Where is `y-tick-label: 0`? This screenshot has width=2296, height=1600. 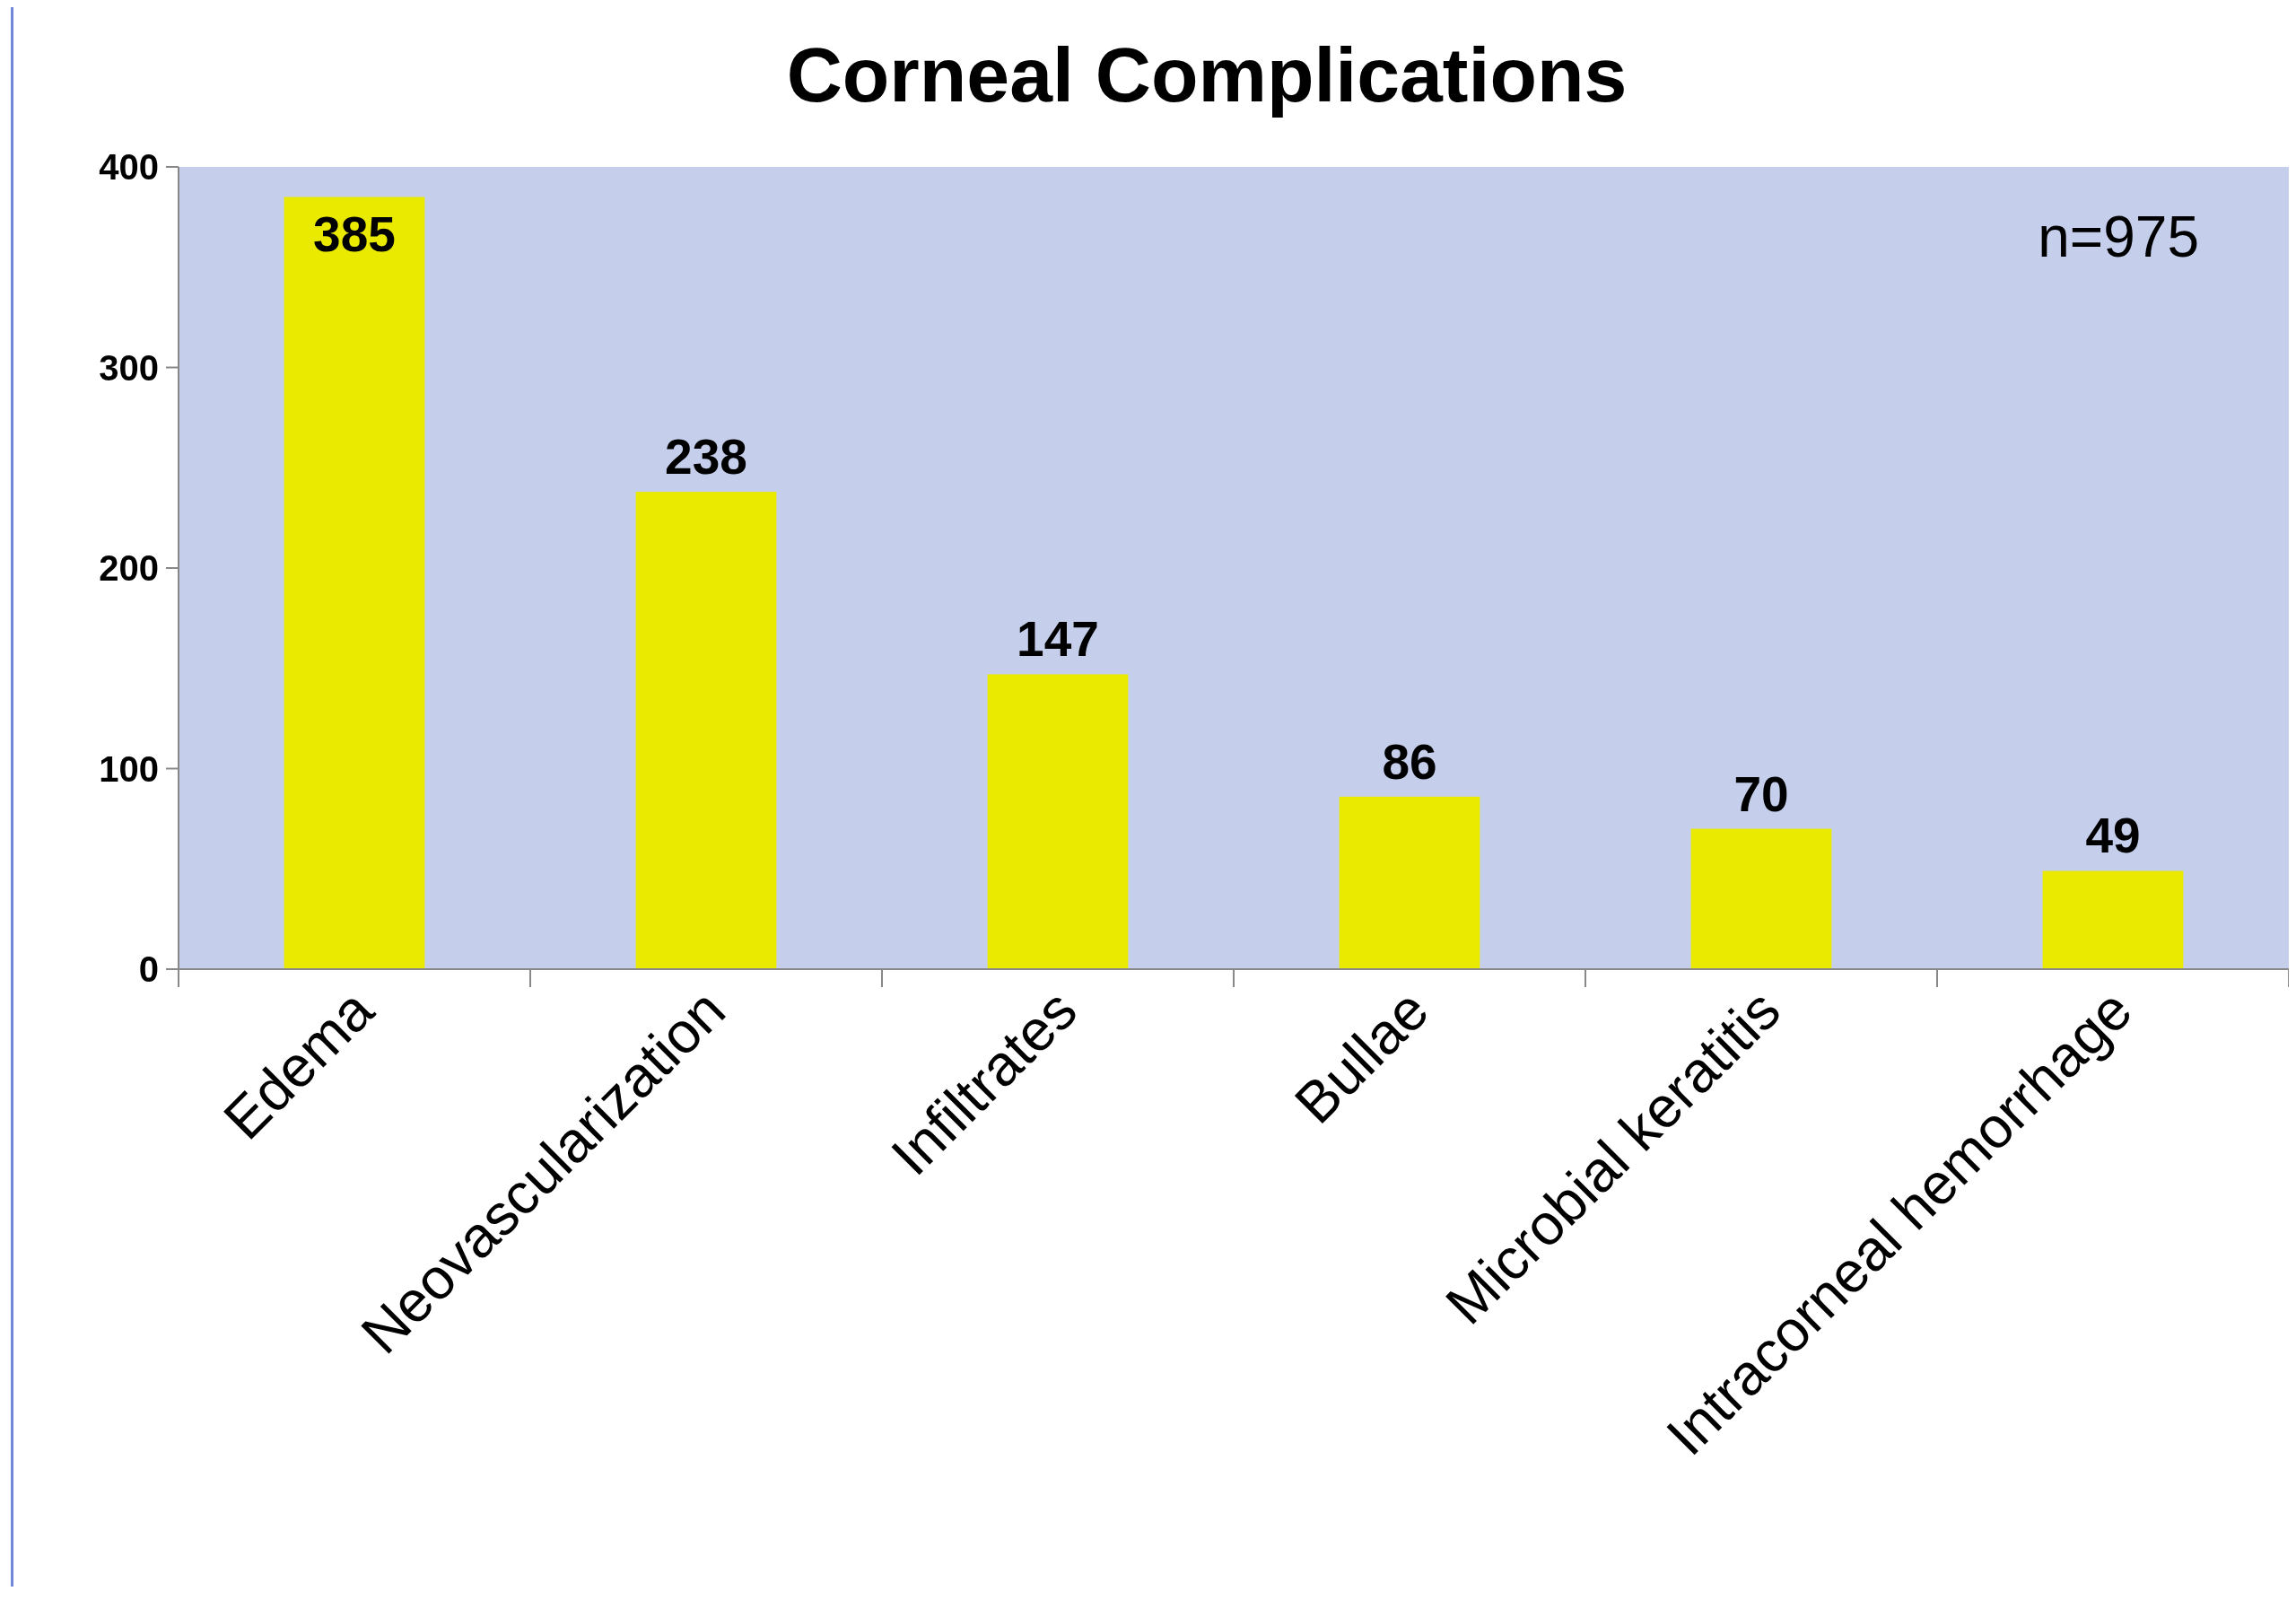
y-tick-label: 0 is located at coordinates (148, 969).